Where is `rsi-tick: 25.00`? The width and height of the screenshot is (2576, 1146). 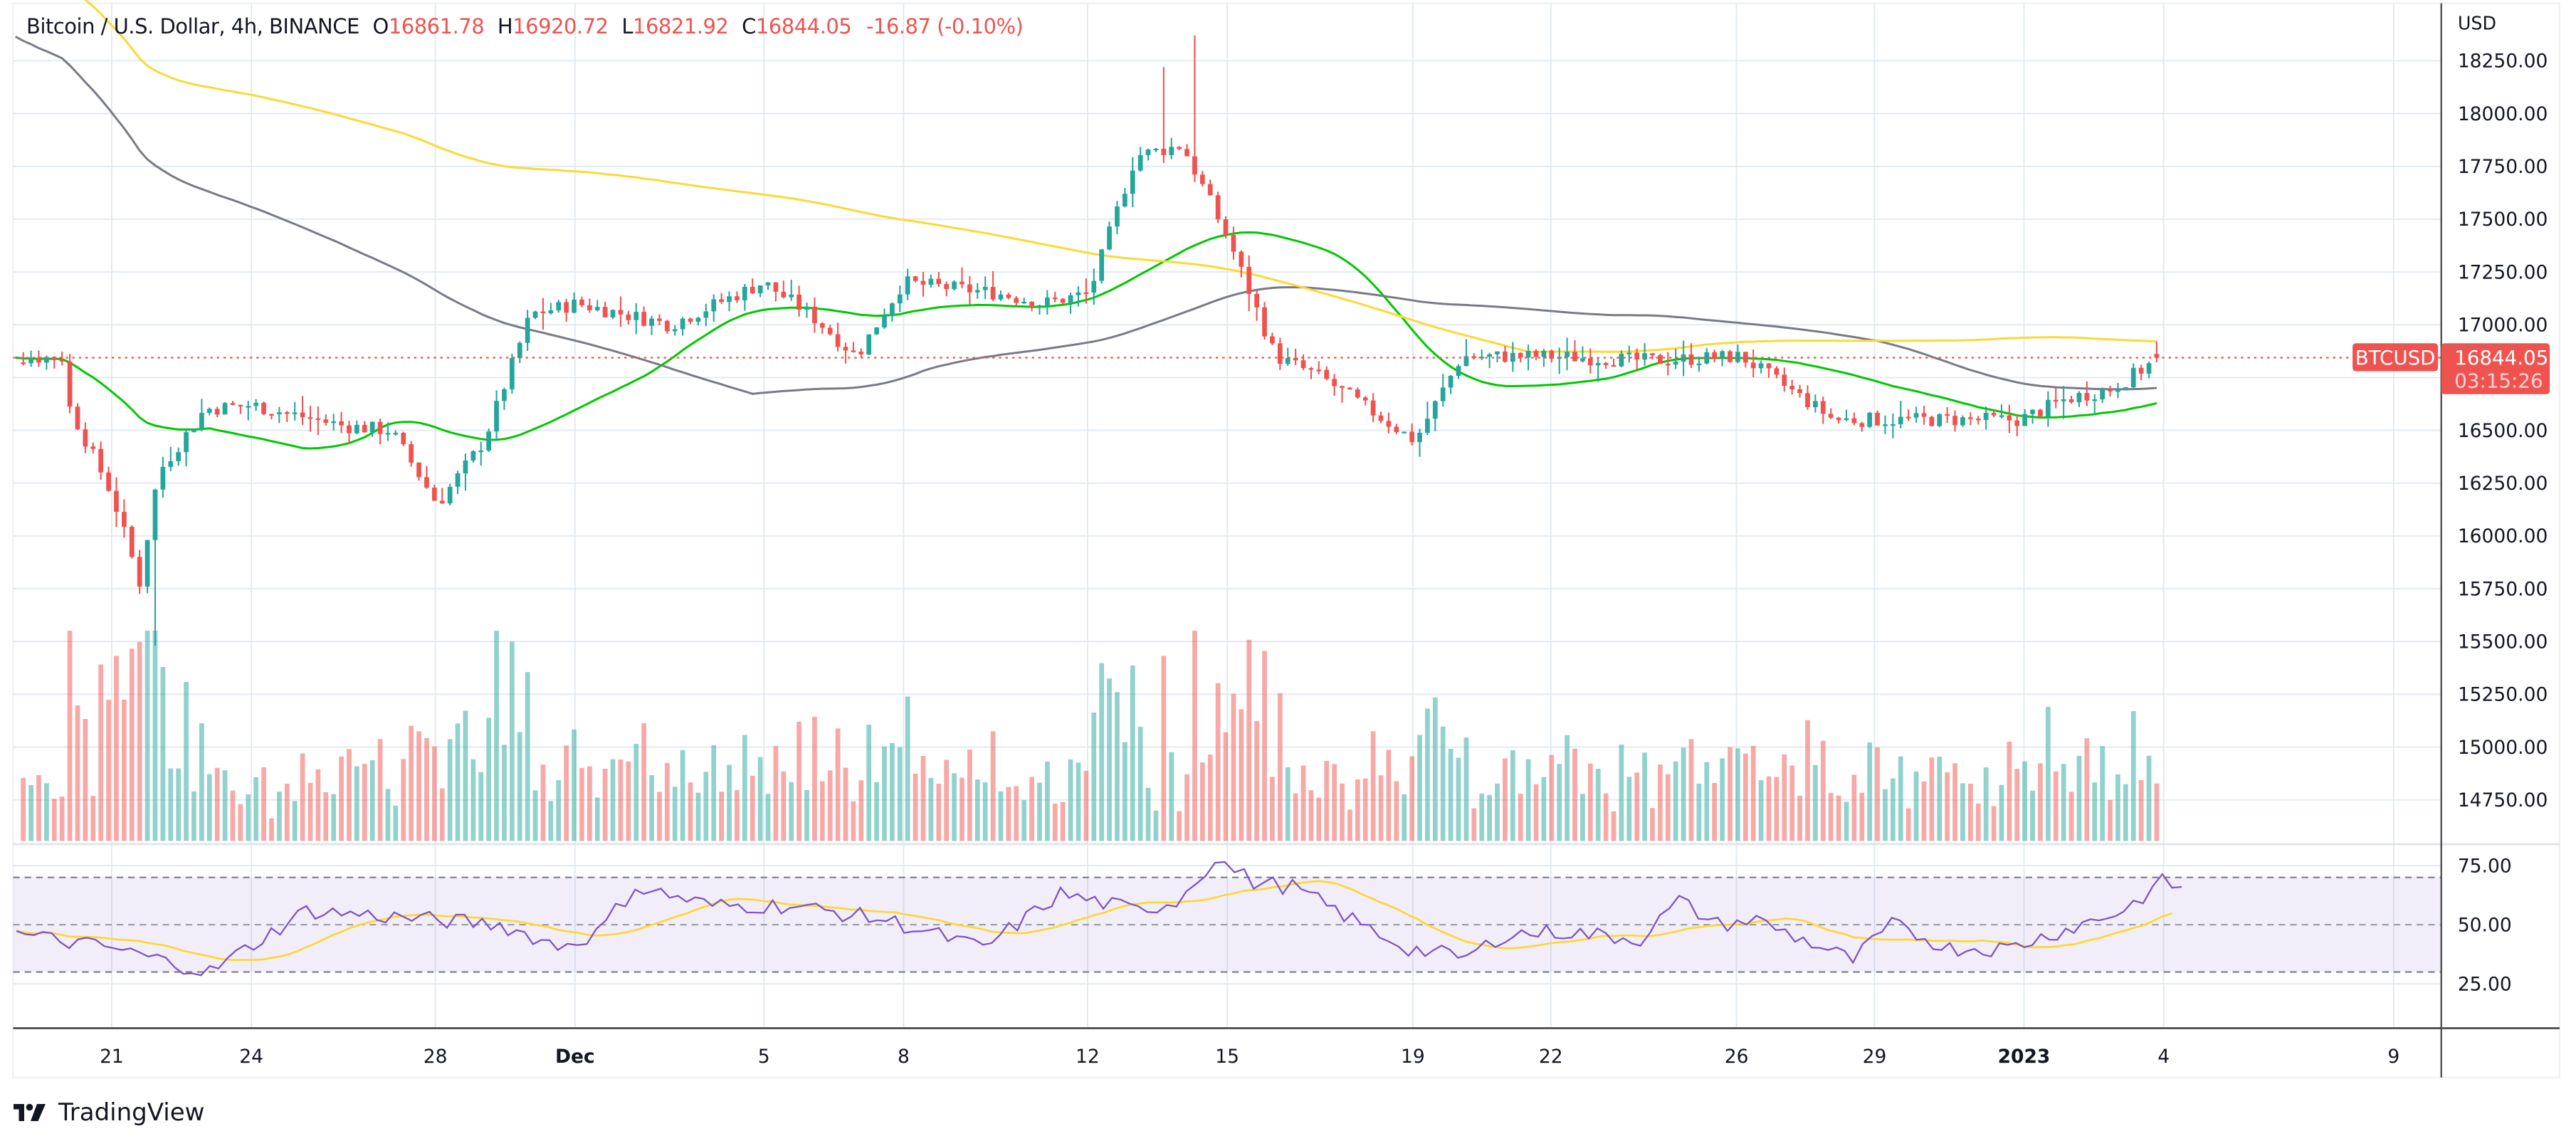
rsi-tick: 25.00 is located at coordinates (2485, 984).